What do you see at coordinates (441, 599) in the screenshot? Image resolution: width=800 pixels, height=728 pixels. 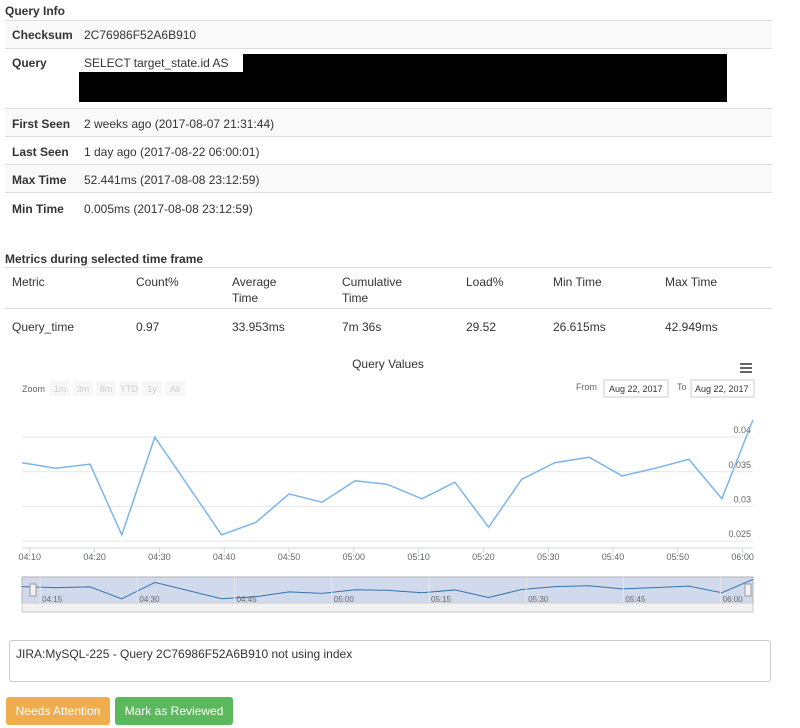 I see `navigator-tick-label: 05:15` at bounding box center [441, 599].